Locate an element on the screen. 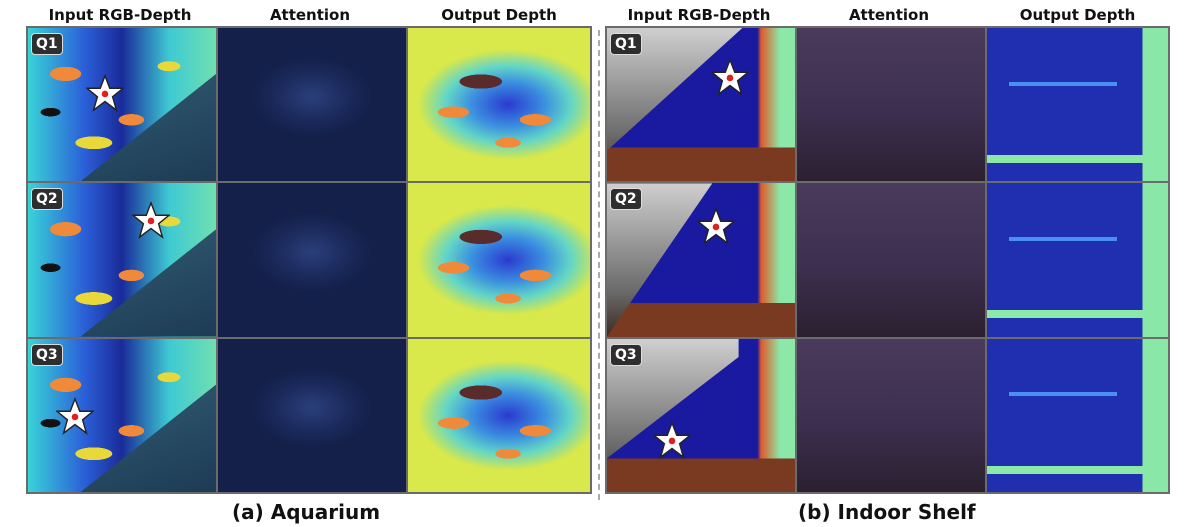 The height and width of the screenshot is (527, 1200). caption-indoor-shelf: (b) Indoor Shelf is located at coordinates (887, 512).